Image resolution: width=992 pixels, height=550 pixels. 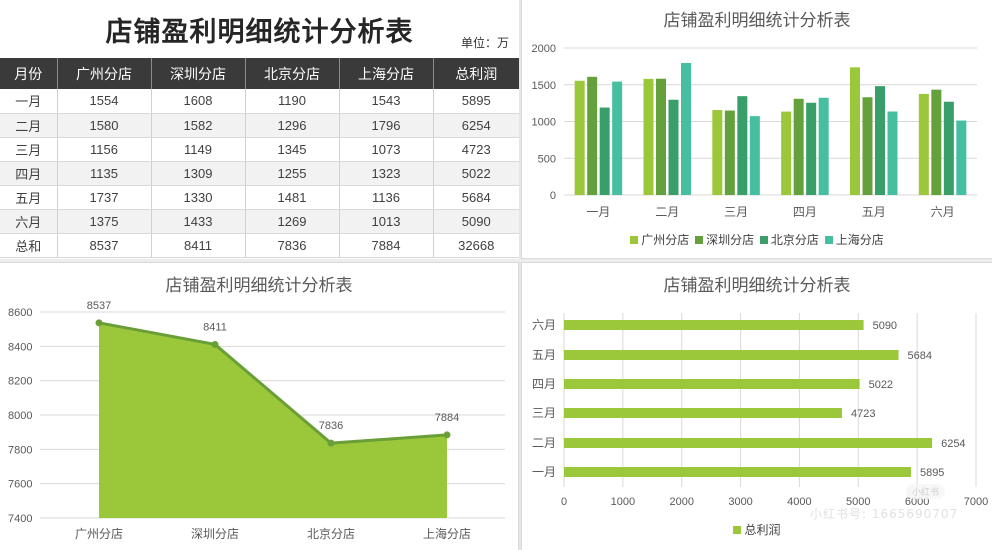 What do you see at coordinates (544, 355) in the screenshot?
I see `y-tick-label: 五月` at bounding box center [544, 355].